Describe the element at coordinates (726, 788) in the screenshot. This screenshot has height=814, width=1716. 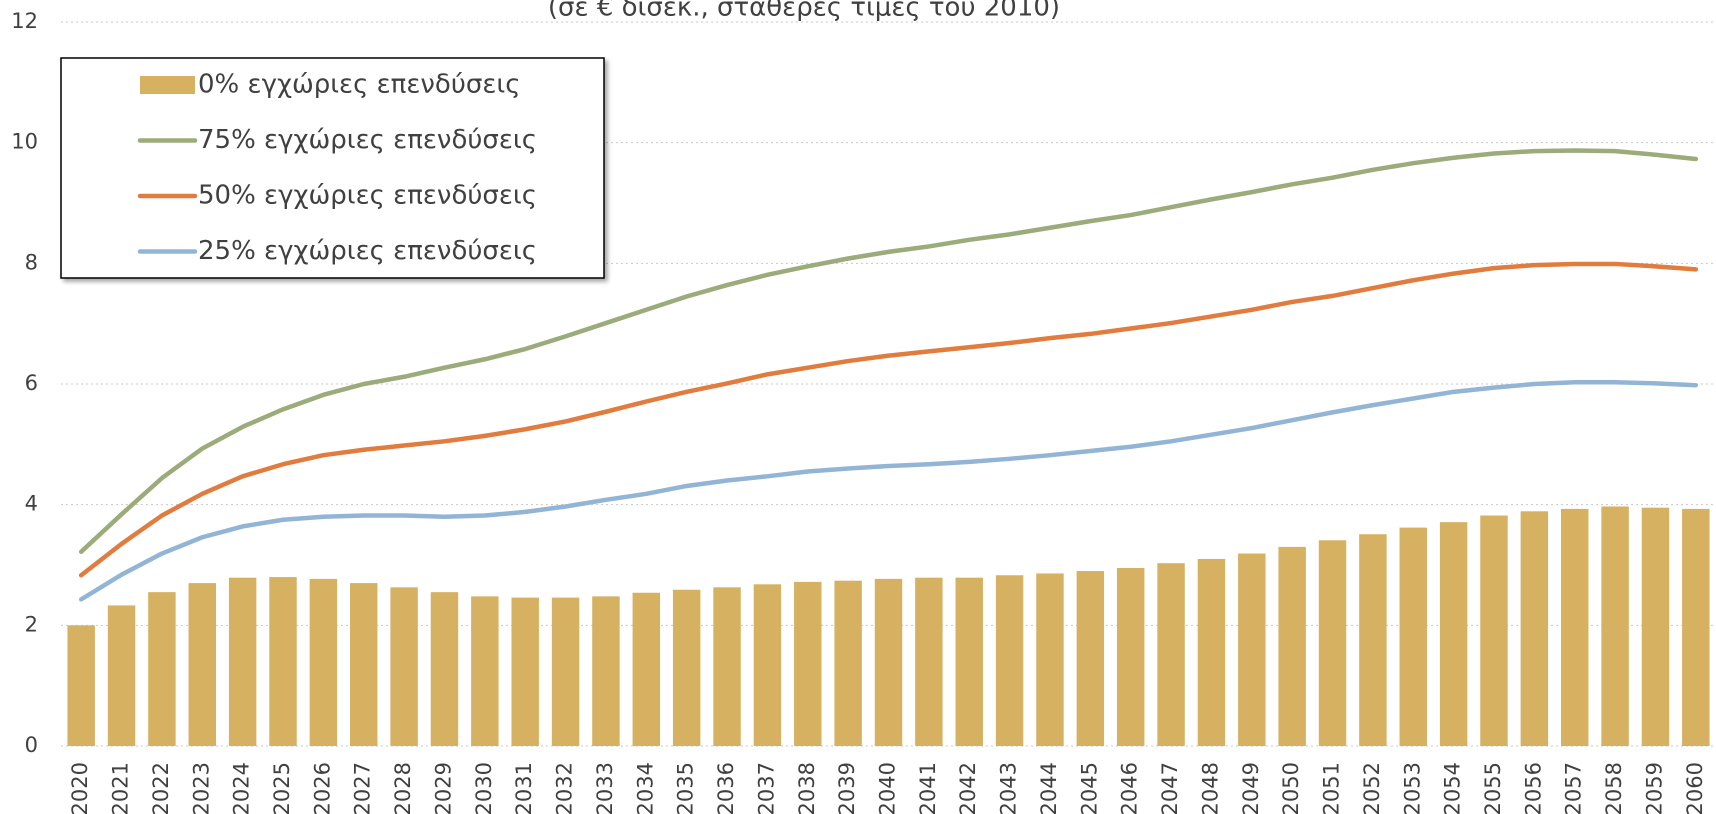
I see `x-tick-label: 2036` at that location.